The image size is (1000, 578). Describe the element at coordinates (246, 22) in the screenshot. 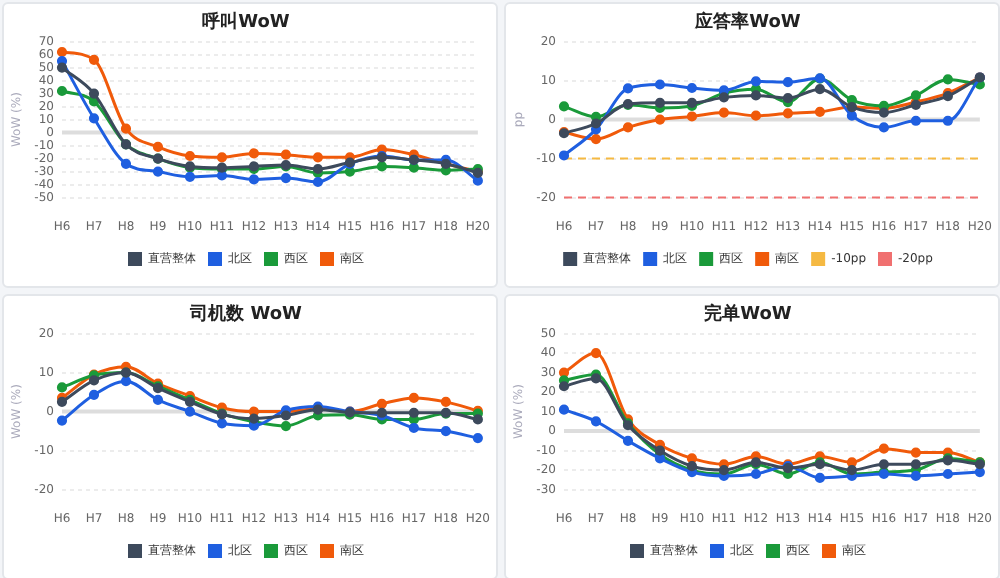

I see `chart-title: 呼叫WoW` at that location.